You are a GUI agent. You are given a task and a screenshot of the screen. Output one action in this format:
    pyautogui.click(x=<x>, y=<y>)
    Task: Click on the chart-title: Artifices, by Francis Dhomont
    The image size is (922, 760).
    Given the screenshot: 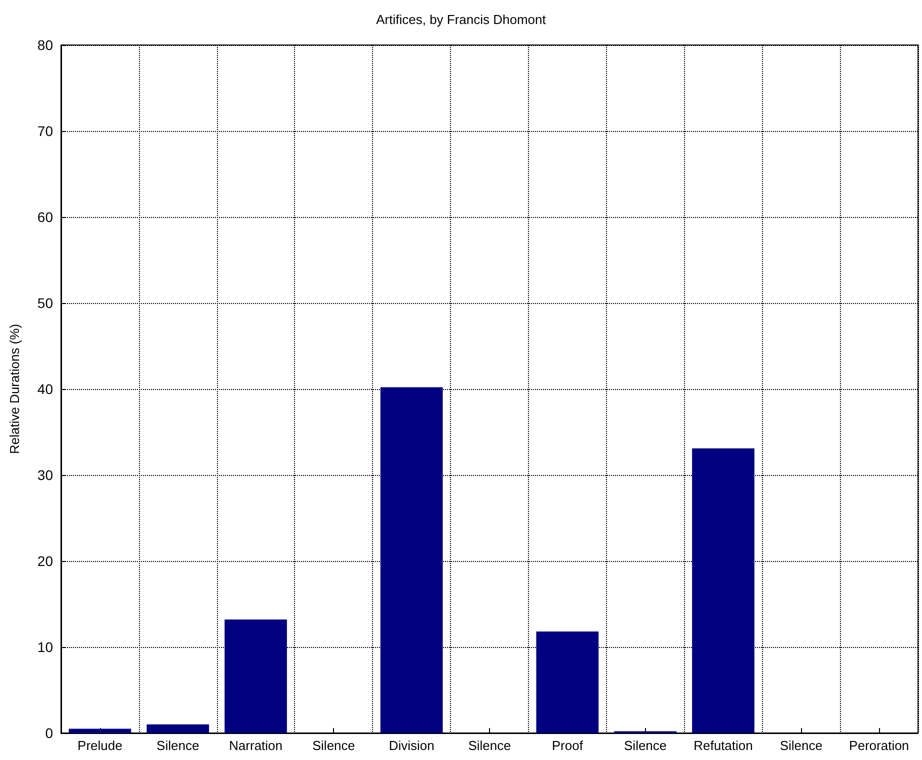 What is the action you would take?
    pyautogui.click(x=461, y=19)
    